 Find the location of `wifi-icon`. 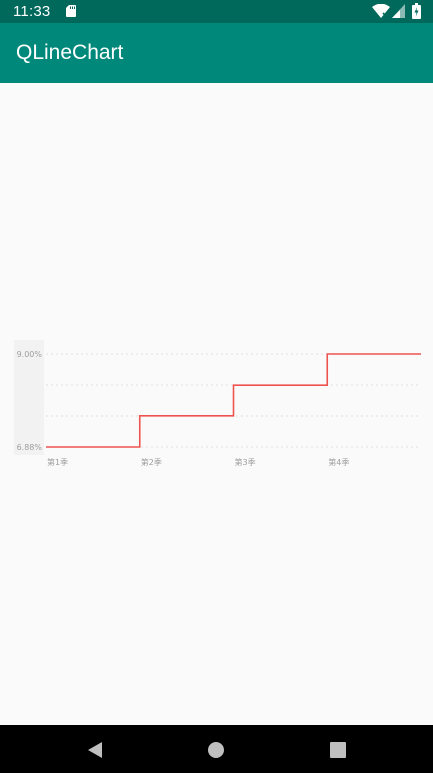

wifi-icon is located at coordinates (381, 11).